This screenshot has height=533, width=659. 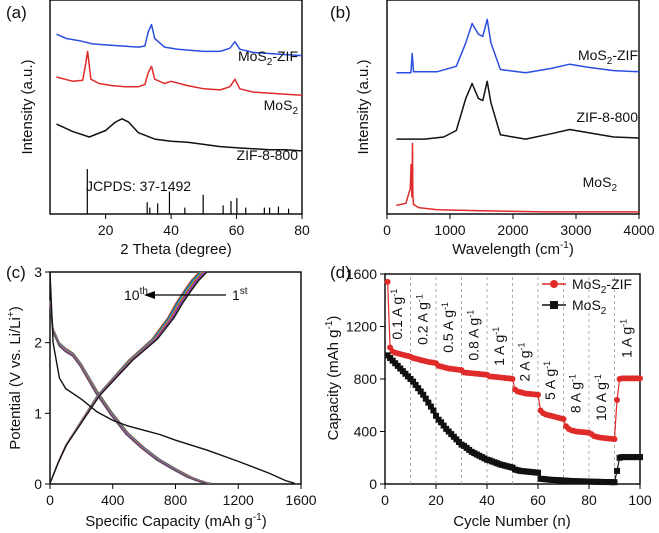 I want to click on panel-d-legend: MoS2-ZIF MoS2, so click(x=587, y=296).